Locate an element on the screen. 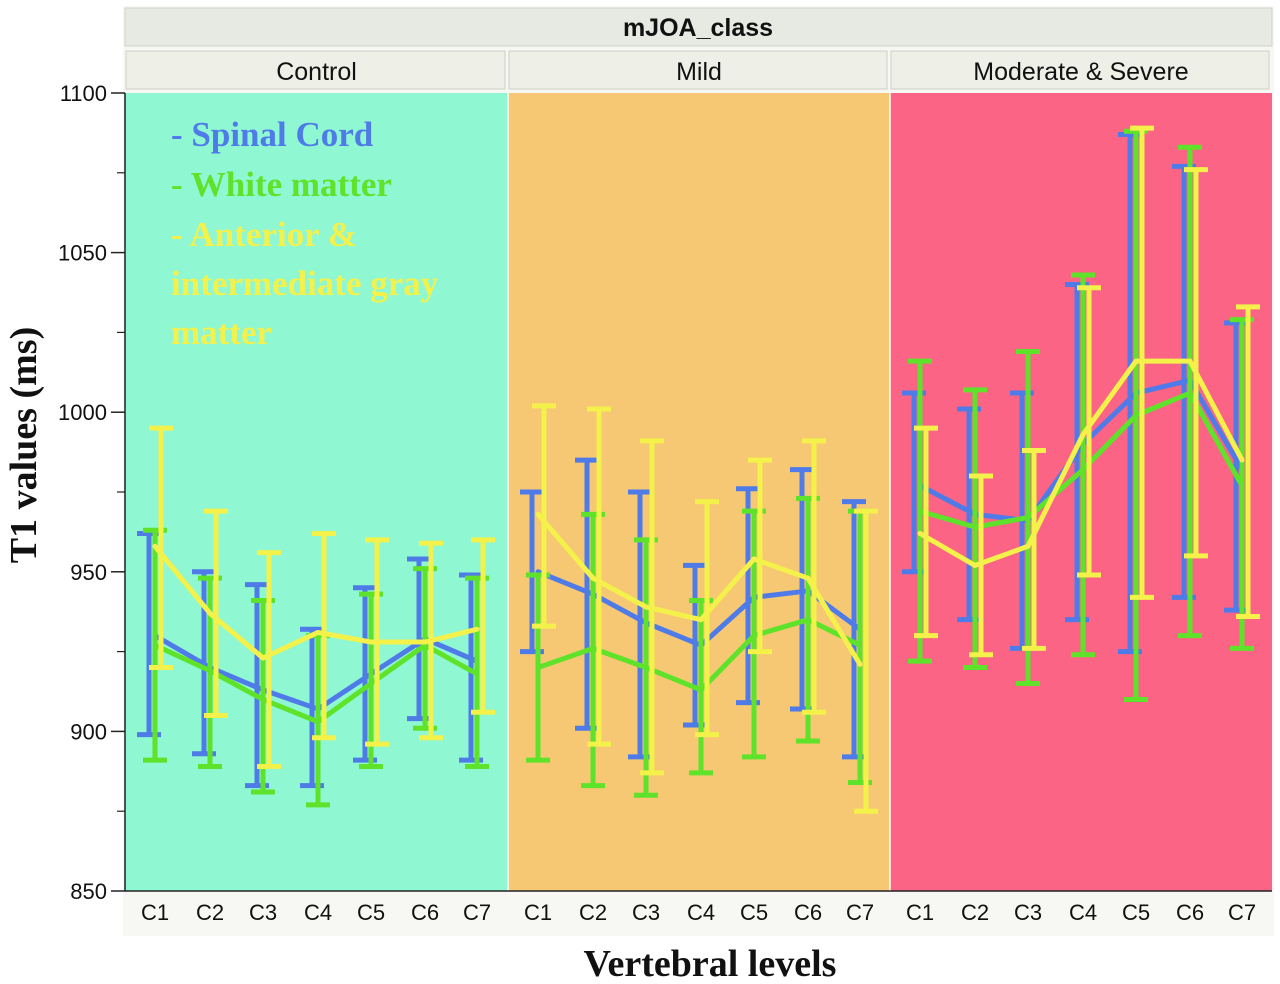 This screenshot has width=1280, height=984. panel-label-3: Moderate & Severe is located at coordinates (1080, 72).